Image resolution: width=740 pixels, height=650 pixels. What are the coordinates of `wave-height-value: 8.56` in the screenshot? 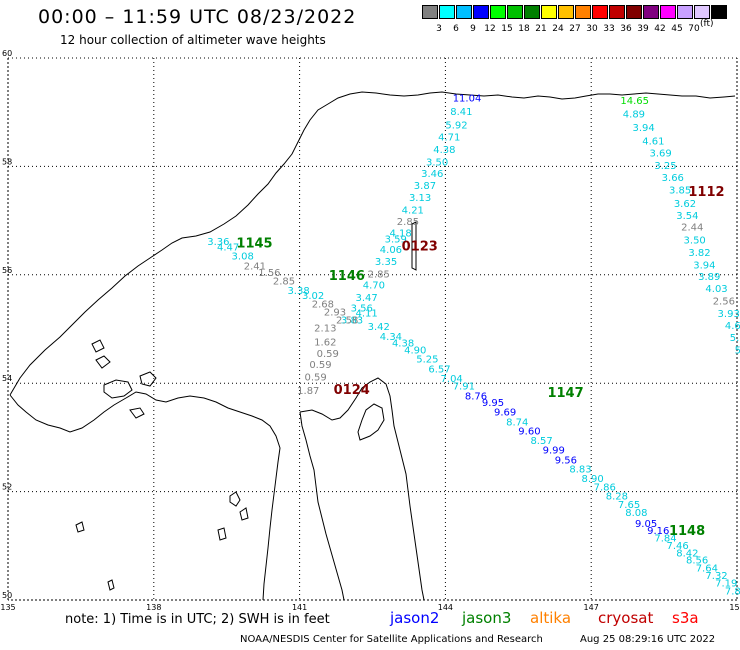 It's located at (697, 561).